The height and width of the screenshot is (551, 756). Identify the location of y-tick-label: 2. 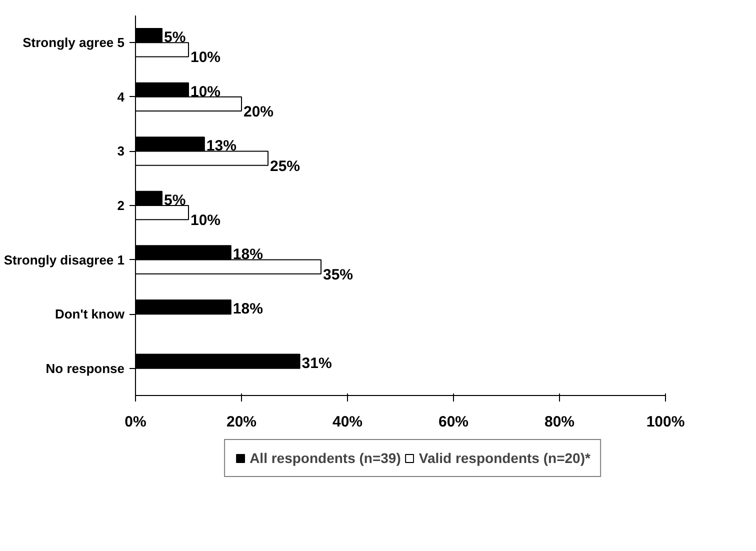
(121, 205).